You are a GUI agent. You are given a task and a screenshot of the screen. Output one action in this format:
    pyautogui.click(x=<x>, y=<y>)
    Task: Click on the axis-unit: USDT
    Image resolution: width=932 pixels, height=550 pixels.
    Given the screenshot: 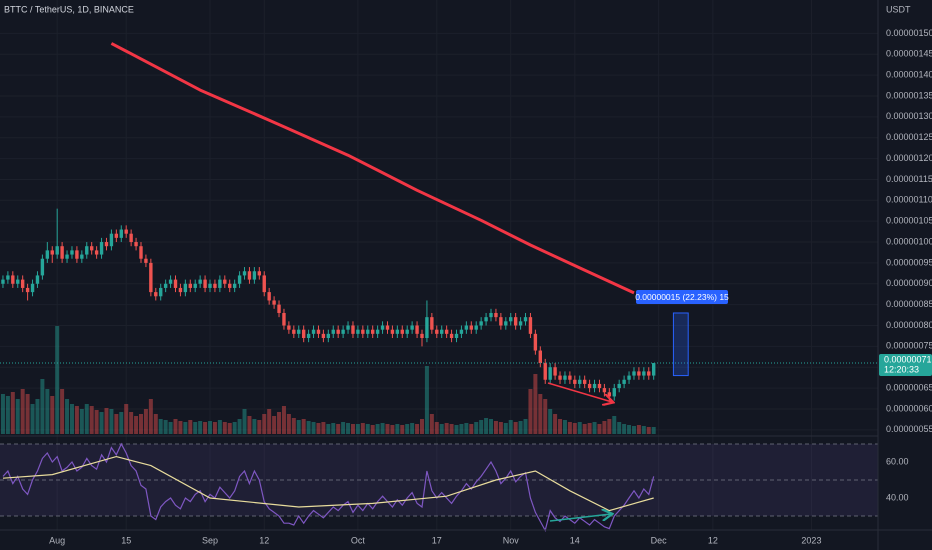 What is the action you would take?
    pyautogui.click(x=898, y=9)
    